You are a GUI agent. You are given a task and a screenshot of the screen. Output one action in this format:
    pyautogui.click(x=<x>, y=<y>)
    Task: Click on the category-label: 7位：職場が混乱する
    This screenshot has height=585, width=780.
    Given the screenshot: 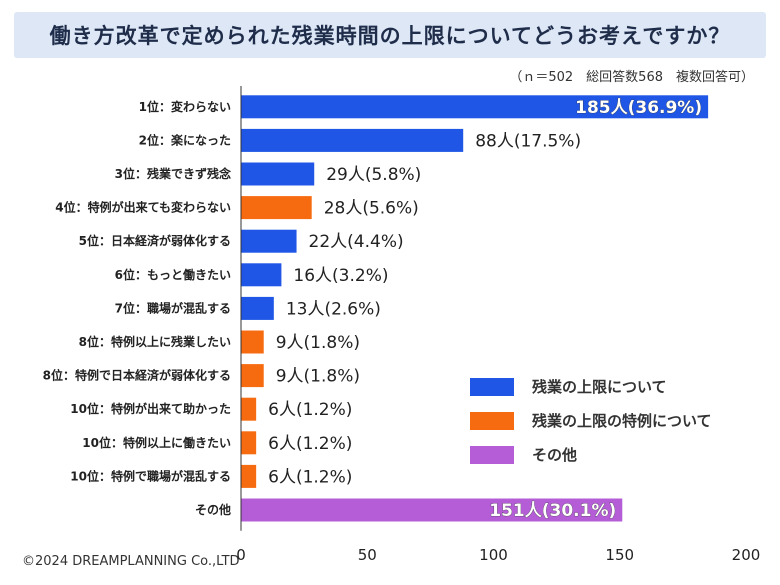 What is the action you would take?
    pyautogui.click(x=173, y=307)
    